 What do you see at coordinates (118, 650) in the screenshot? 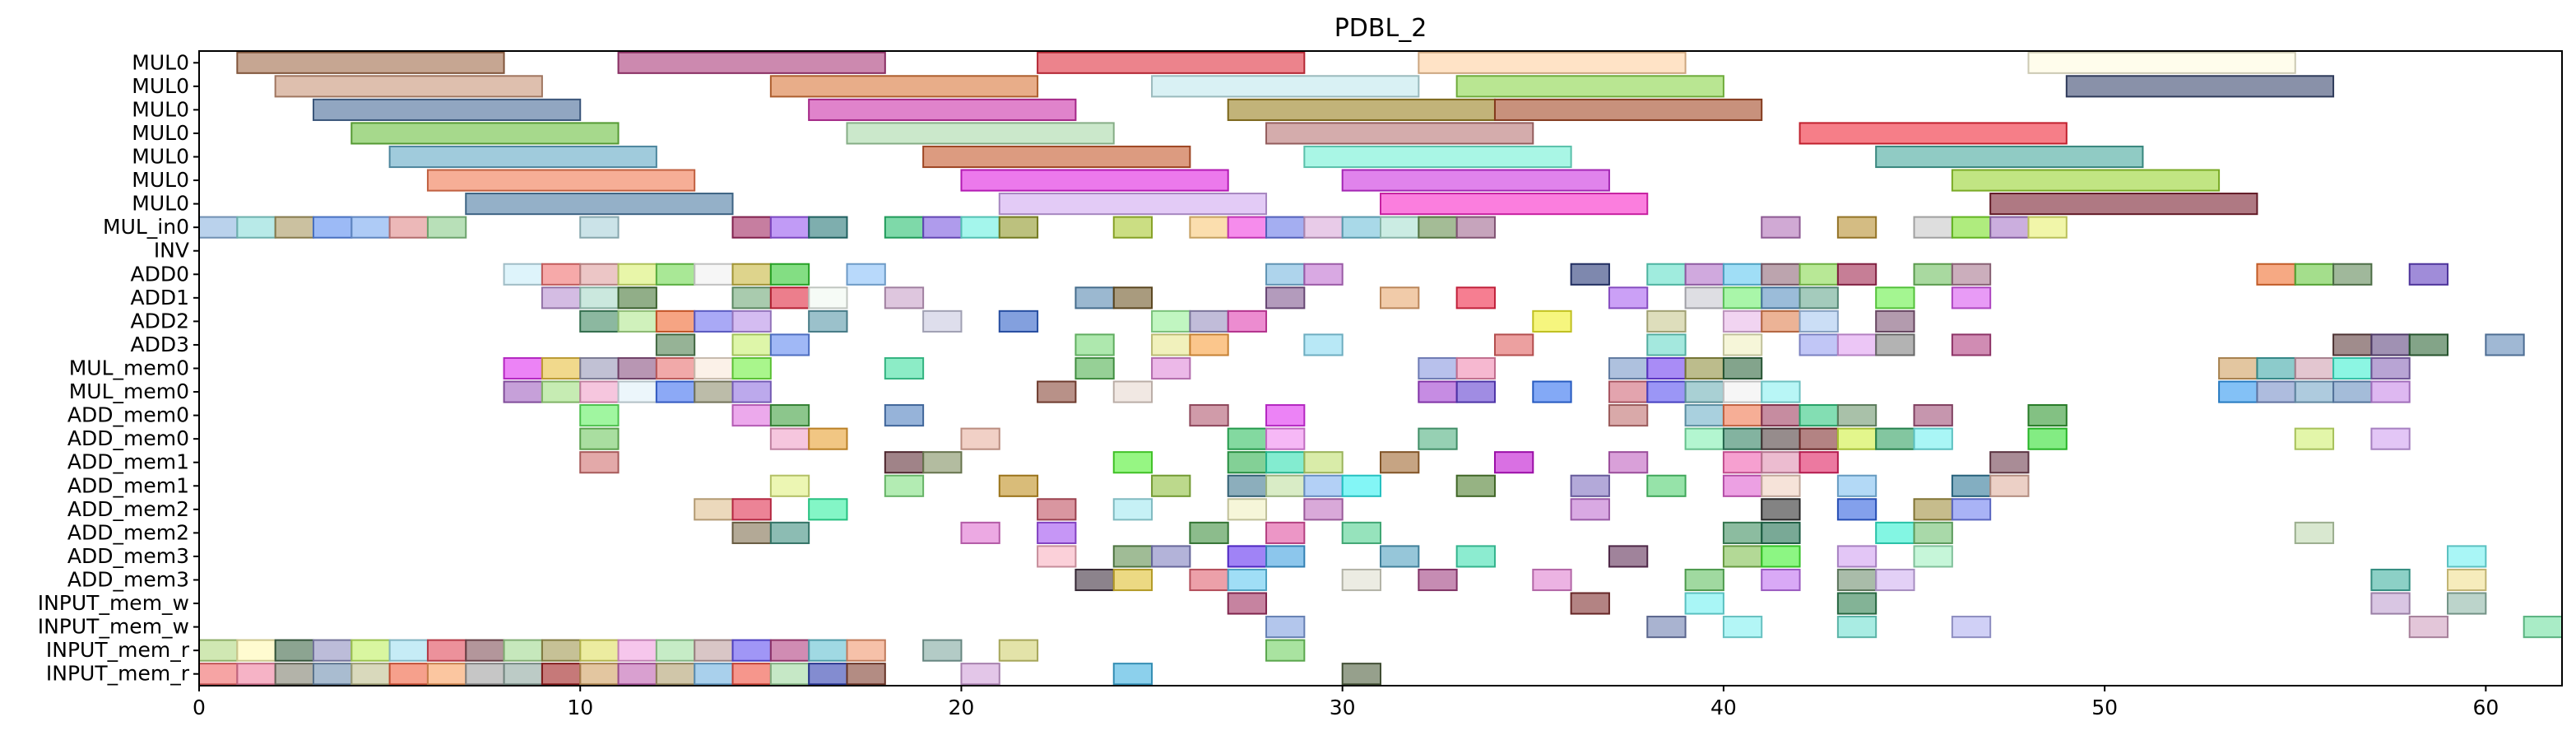
I see `row-label: INPUT_mem_r` at bounding box center [118, 650].